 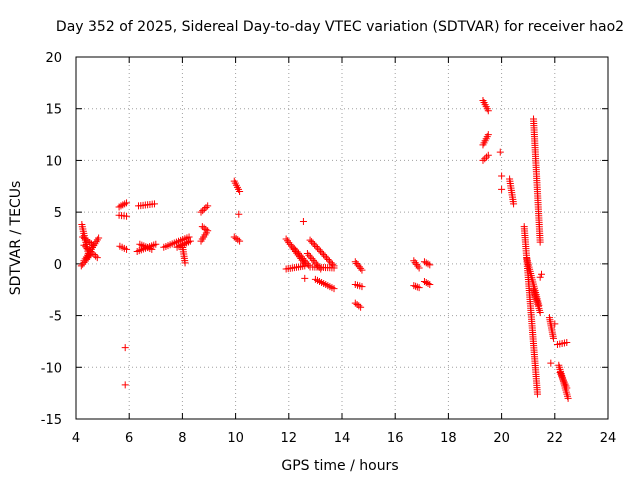 I want to click on x-tick-label: 20, so click(x=501, y=438).